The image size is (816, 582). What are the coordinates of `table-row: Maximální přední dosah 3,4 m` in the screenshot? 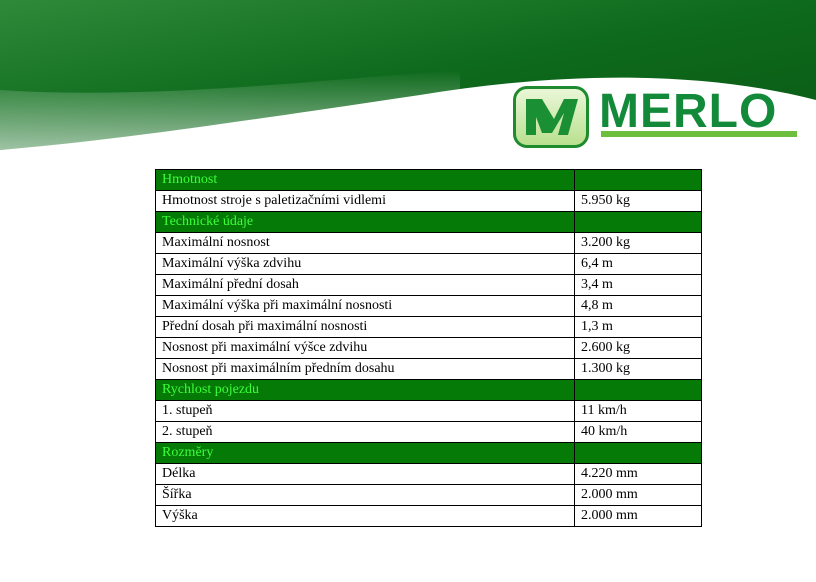 It's located at (428, 285).